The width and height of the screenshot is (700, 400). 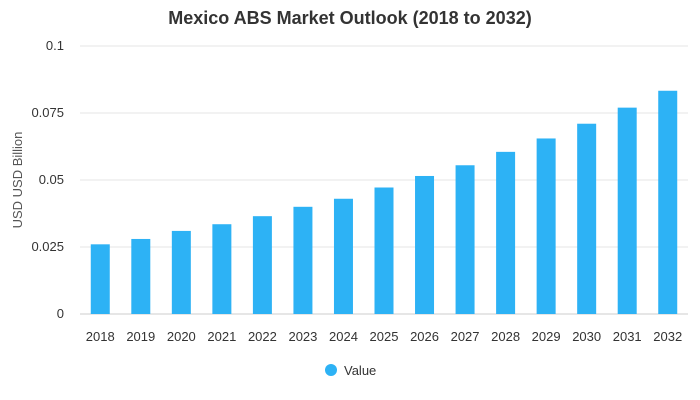 I want to click on chart-title: Mexico ABS Market Outlook (2018 to 2032), so click(x=350, y=18).